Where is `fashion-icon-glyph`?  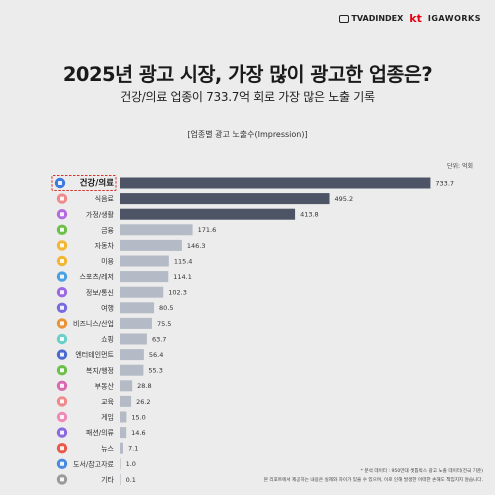 fashion-icon-glyph is located at coordinates (62, 432).